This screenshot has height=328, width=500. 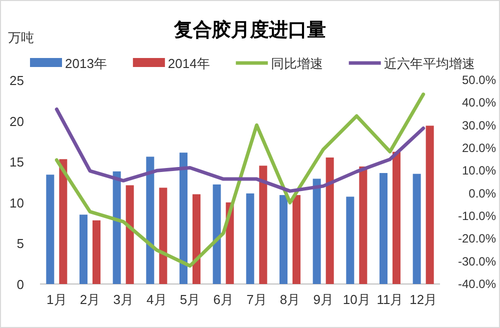 What do you see at coordinates (56, 299) in the screenshot?
I see `x-tick-label: 1月` at bounding box center [56, 299].